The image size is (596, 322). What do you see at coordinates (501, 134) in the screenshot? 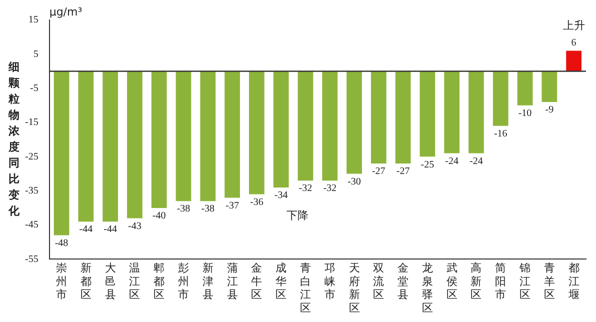
I see `data-label: -16` at bounding box center [501, 134].